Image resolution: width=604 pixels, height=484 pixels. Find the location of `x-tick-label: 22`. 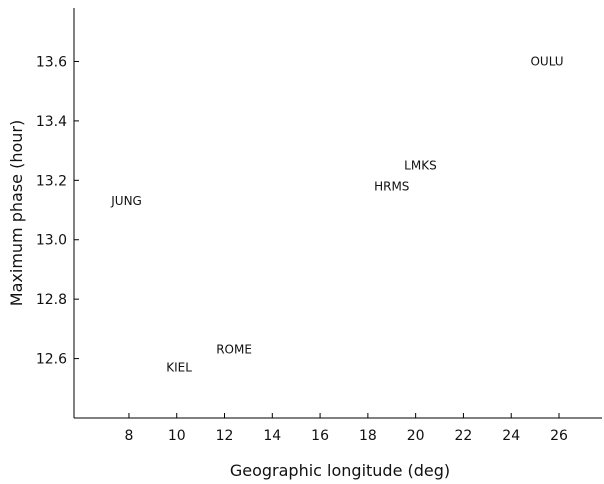

x-tick-label: 22 is located at coordinates (464, 436).